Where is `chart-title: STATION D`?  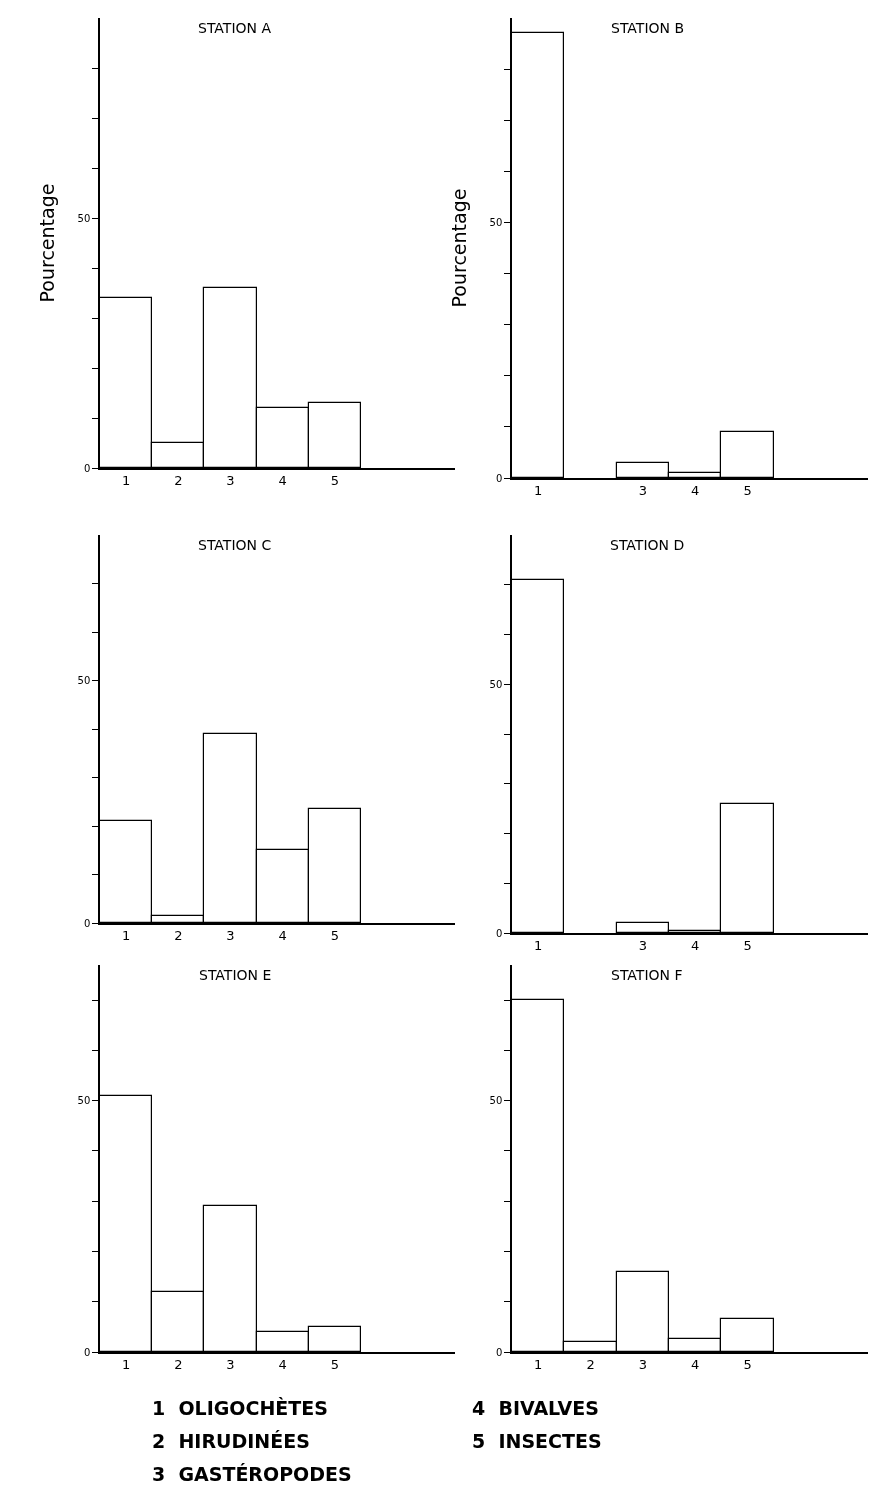 chart-title: STATION D is located at coordinates (647, 545).